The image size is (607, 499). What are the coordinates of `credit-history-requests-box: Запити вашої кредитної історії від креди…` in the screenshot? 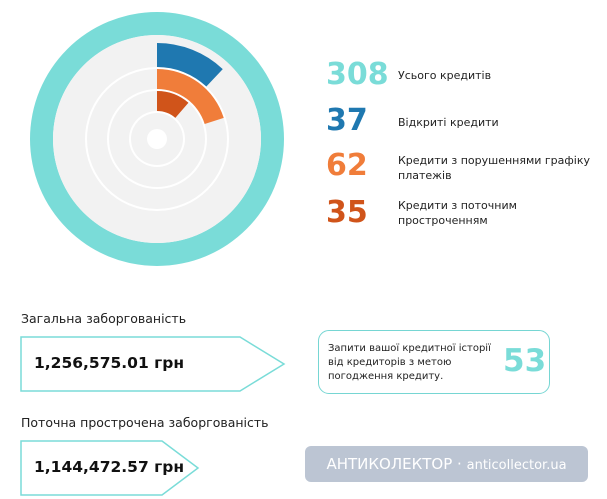 It's located at (434, 362).